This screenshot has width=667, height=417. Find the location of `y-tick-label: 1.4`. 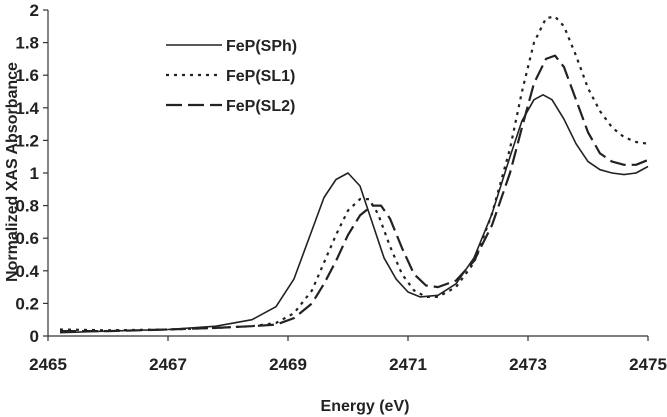

y-tick-label: 1.4 is located at coordinates (27, 108).